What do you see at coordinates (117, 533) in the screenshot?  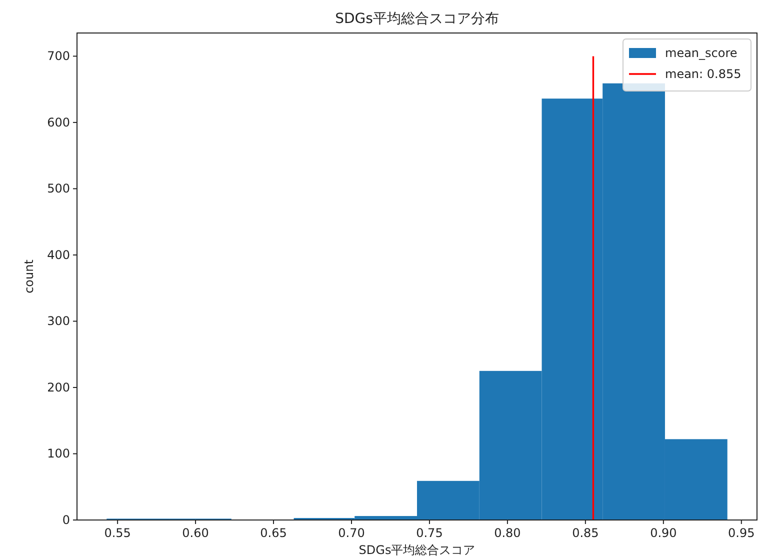 I see `x-tick-label: 0.55` at bounding box center [117, 533].